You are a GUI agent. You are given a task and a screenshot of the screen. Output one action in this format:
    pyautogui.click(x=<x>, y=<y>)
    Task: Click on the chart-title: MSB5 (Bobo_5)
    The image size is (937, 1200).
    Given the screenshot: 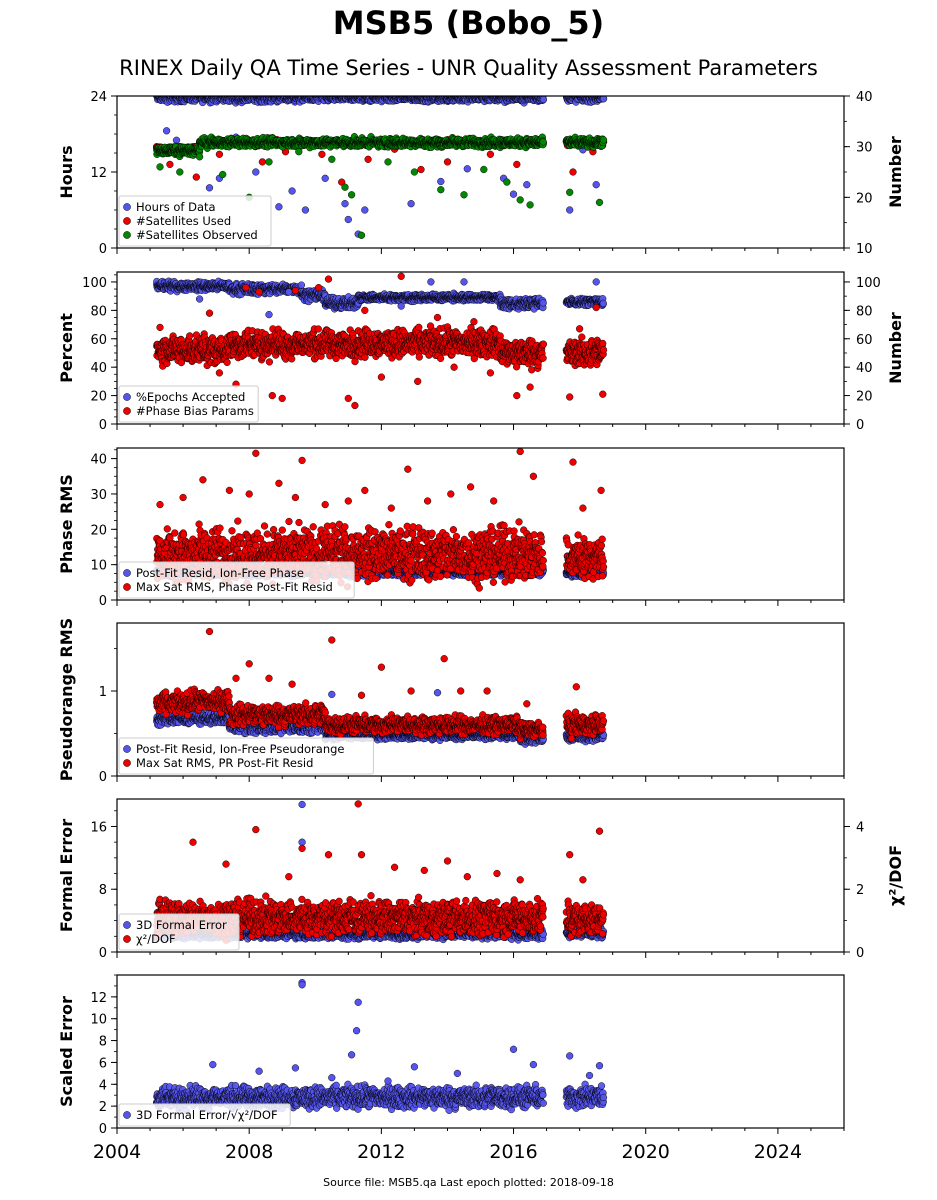 What is the action you would take?
    pyautogui.click(x=468, y=23)
    